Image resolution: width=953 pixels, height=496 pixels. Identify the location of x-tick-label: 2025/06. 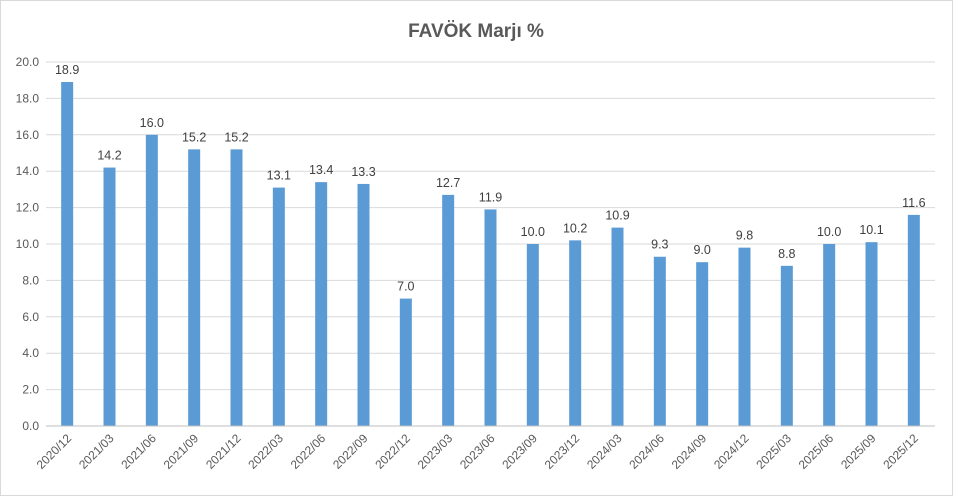
(816, 451).